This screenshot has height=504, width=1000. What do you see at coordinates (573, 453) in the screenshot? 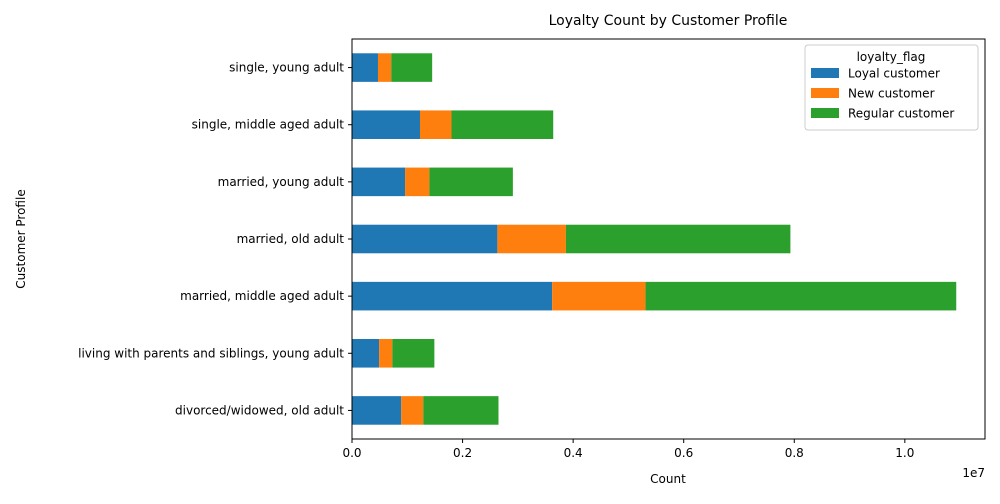
I see `x-tick-label: 0.4` at bounding box center [573, 453].